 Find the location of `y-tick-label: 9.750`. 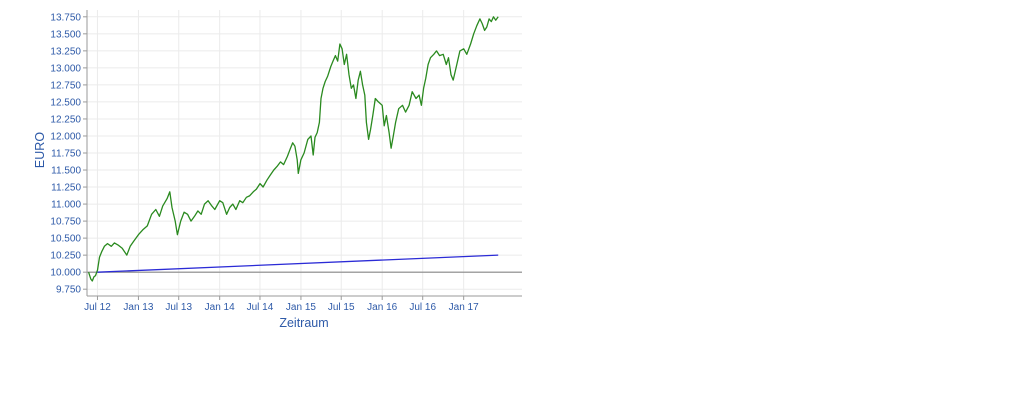

y-tick-label: 9.750 is located at coordinates (68, 290).